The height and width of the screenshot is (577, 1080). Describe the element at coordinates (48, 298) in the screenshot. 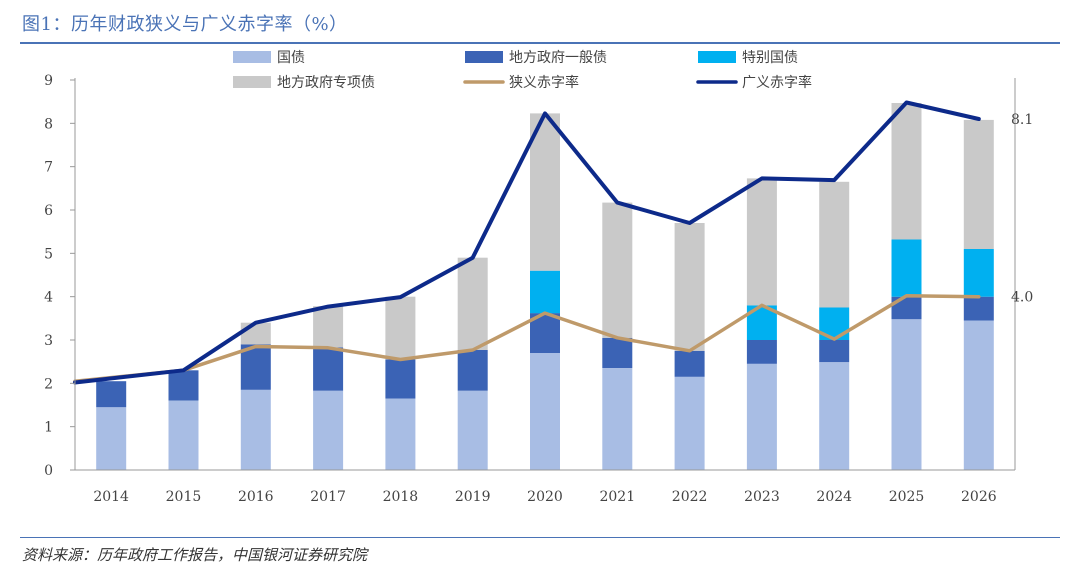

I see `y-tick-label-4: 4` at that location.